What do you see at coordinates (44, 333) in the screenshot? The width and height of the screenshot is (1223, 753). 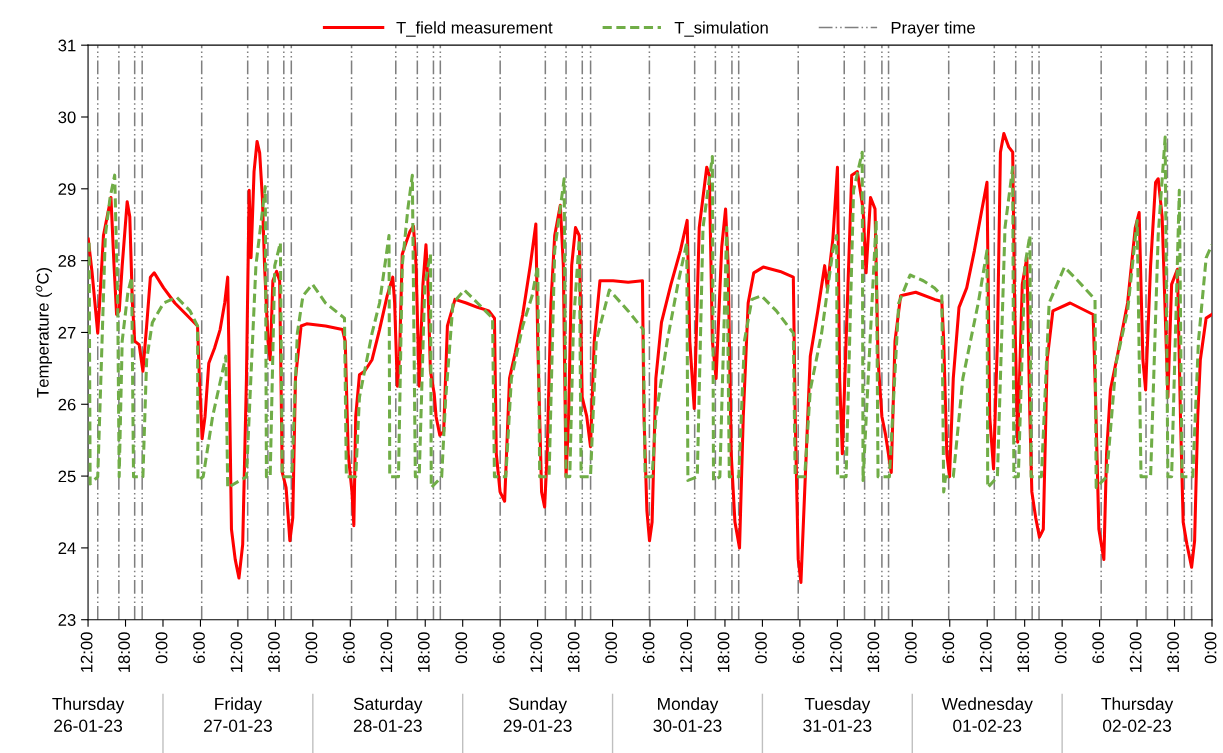 I see `y-axis-title: Temperature ($^{o}$C)` at bounding box center [44, 333].